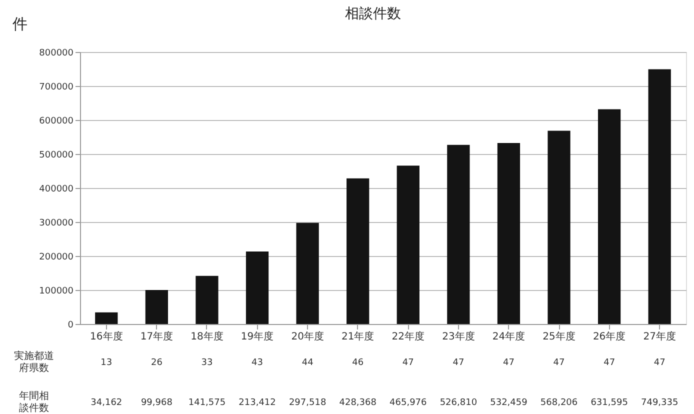  I want to click on y-axis-title: 件, so click(20, 24).